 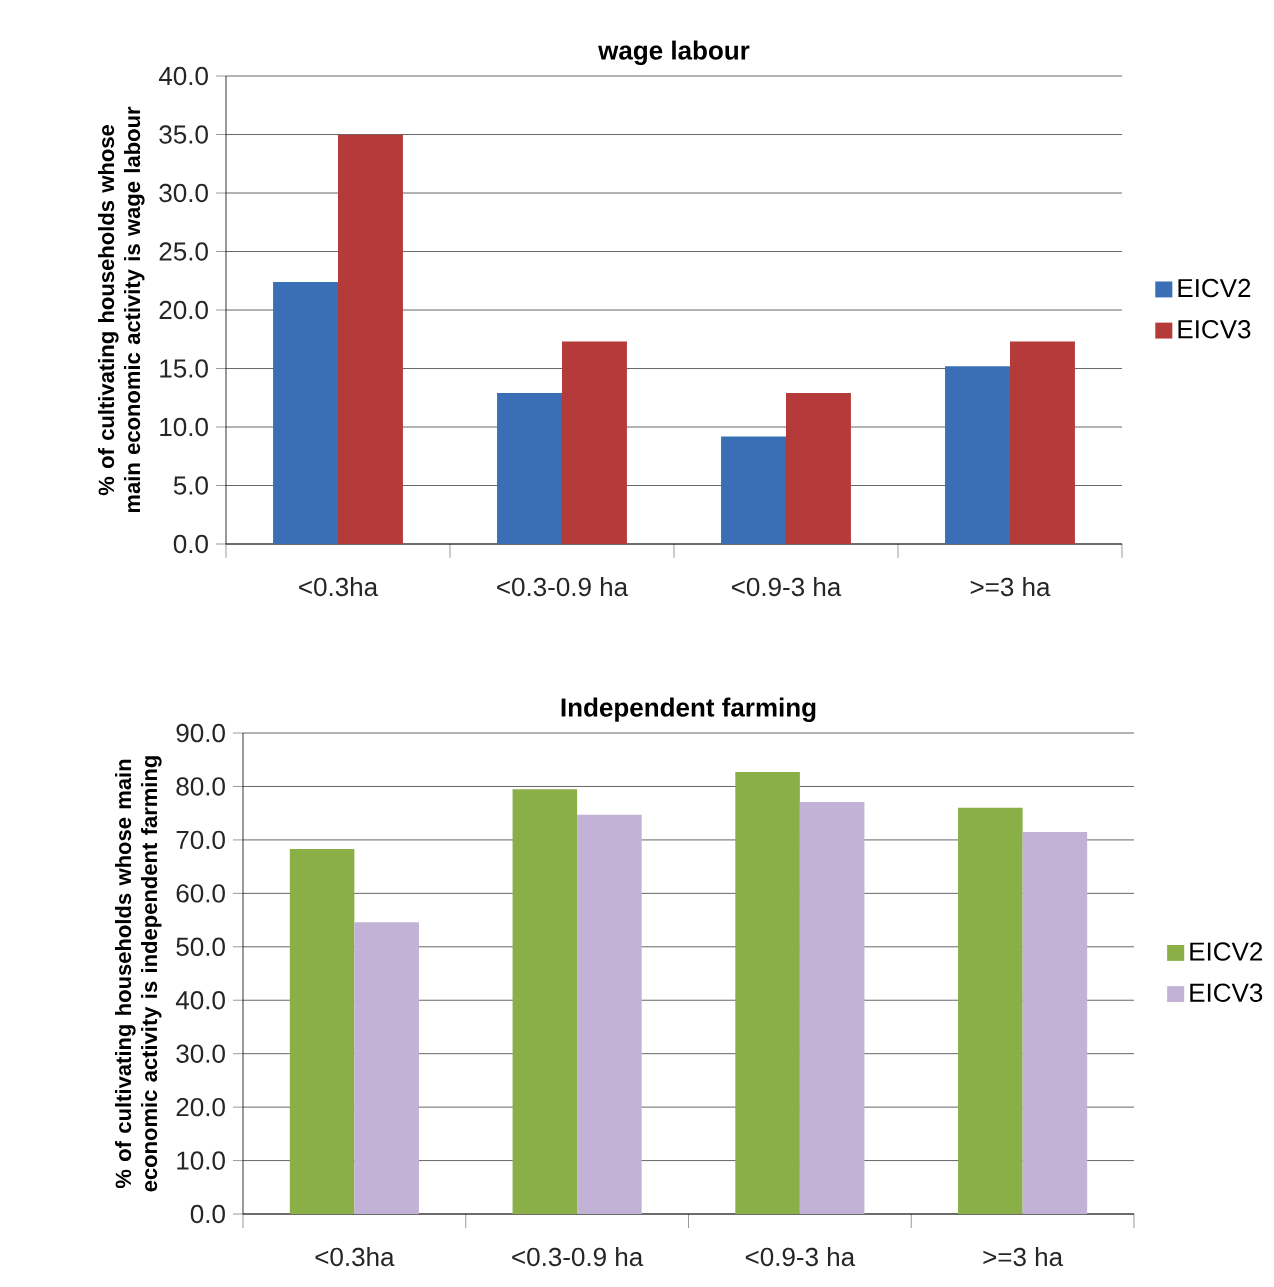 What do you see at coordinates (190, 485) in the screenshot?
I see `y-tick-label: 5.0` at bounding box center [190, 485].